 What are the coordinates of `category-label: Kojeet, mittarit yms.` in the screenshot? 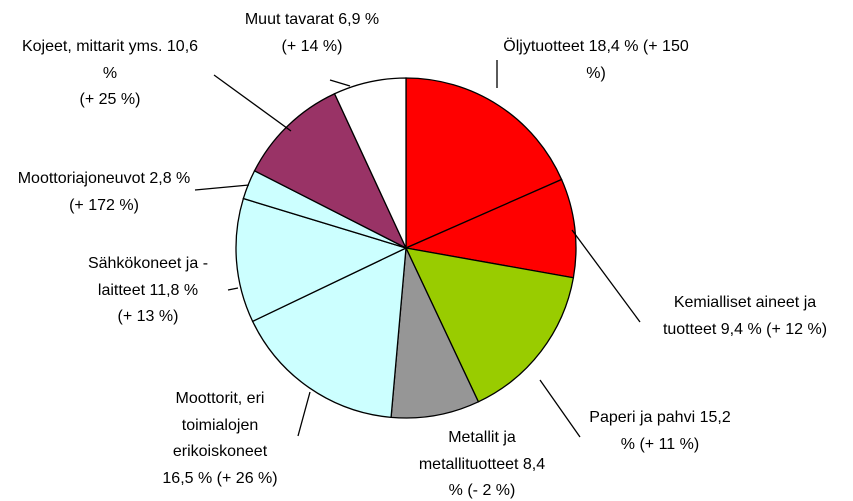 It's located at (92, 46).